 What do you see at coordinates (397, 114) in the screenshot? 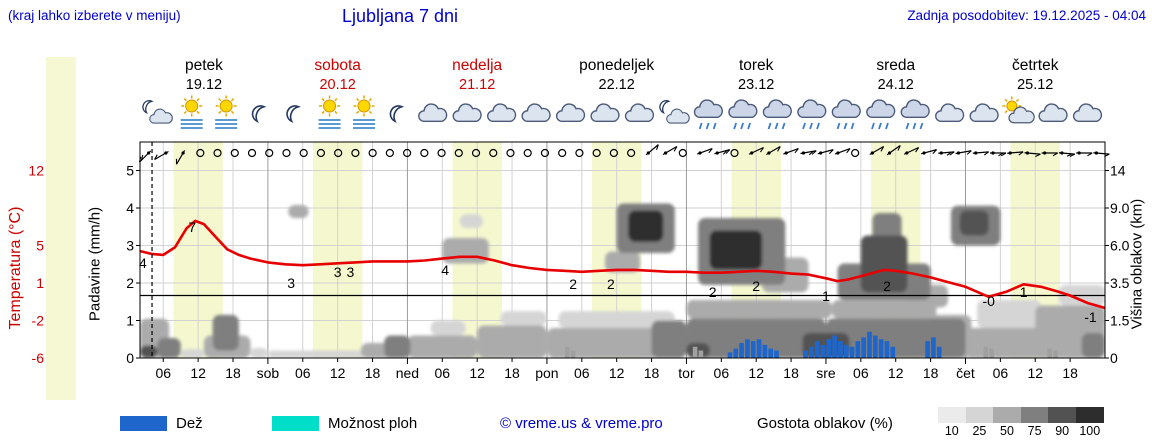
I see `weather-icon-moon` at bounding box center [397, 114].